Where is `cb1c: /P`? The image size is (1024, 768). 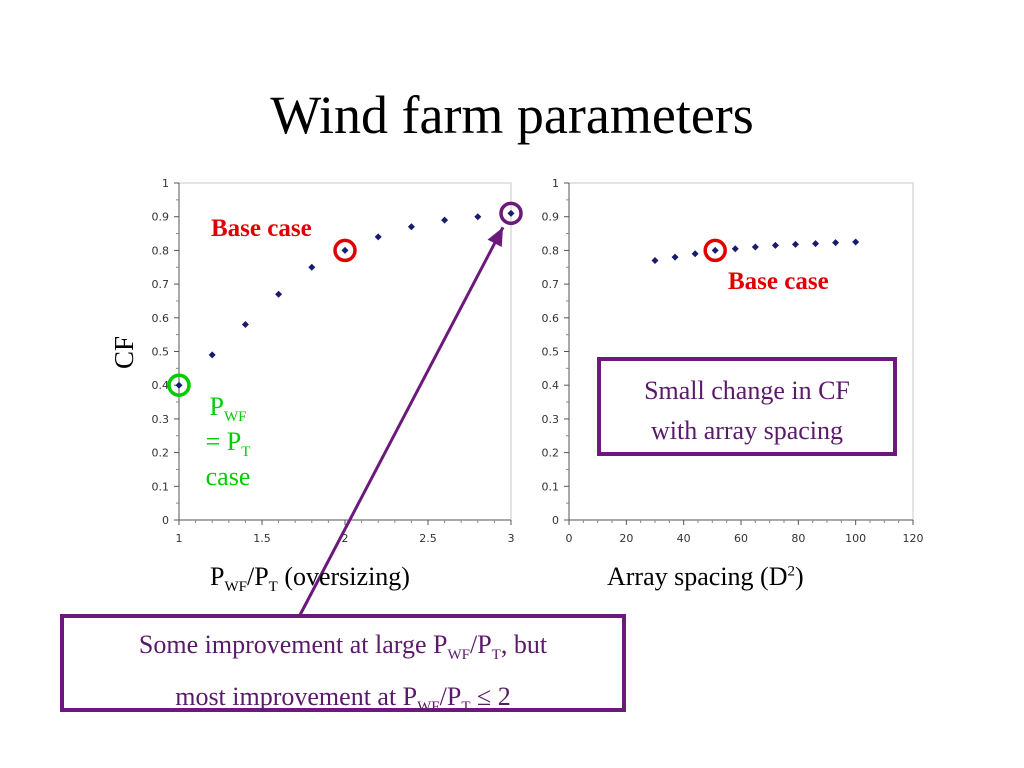
cb1c: /P is located at coordinates (480, 644).